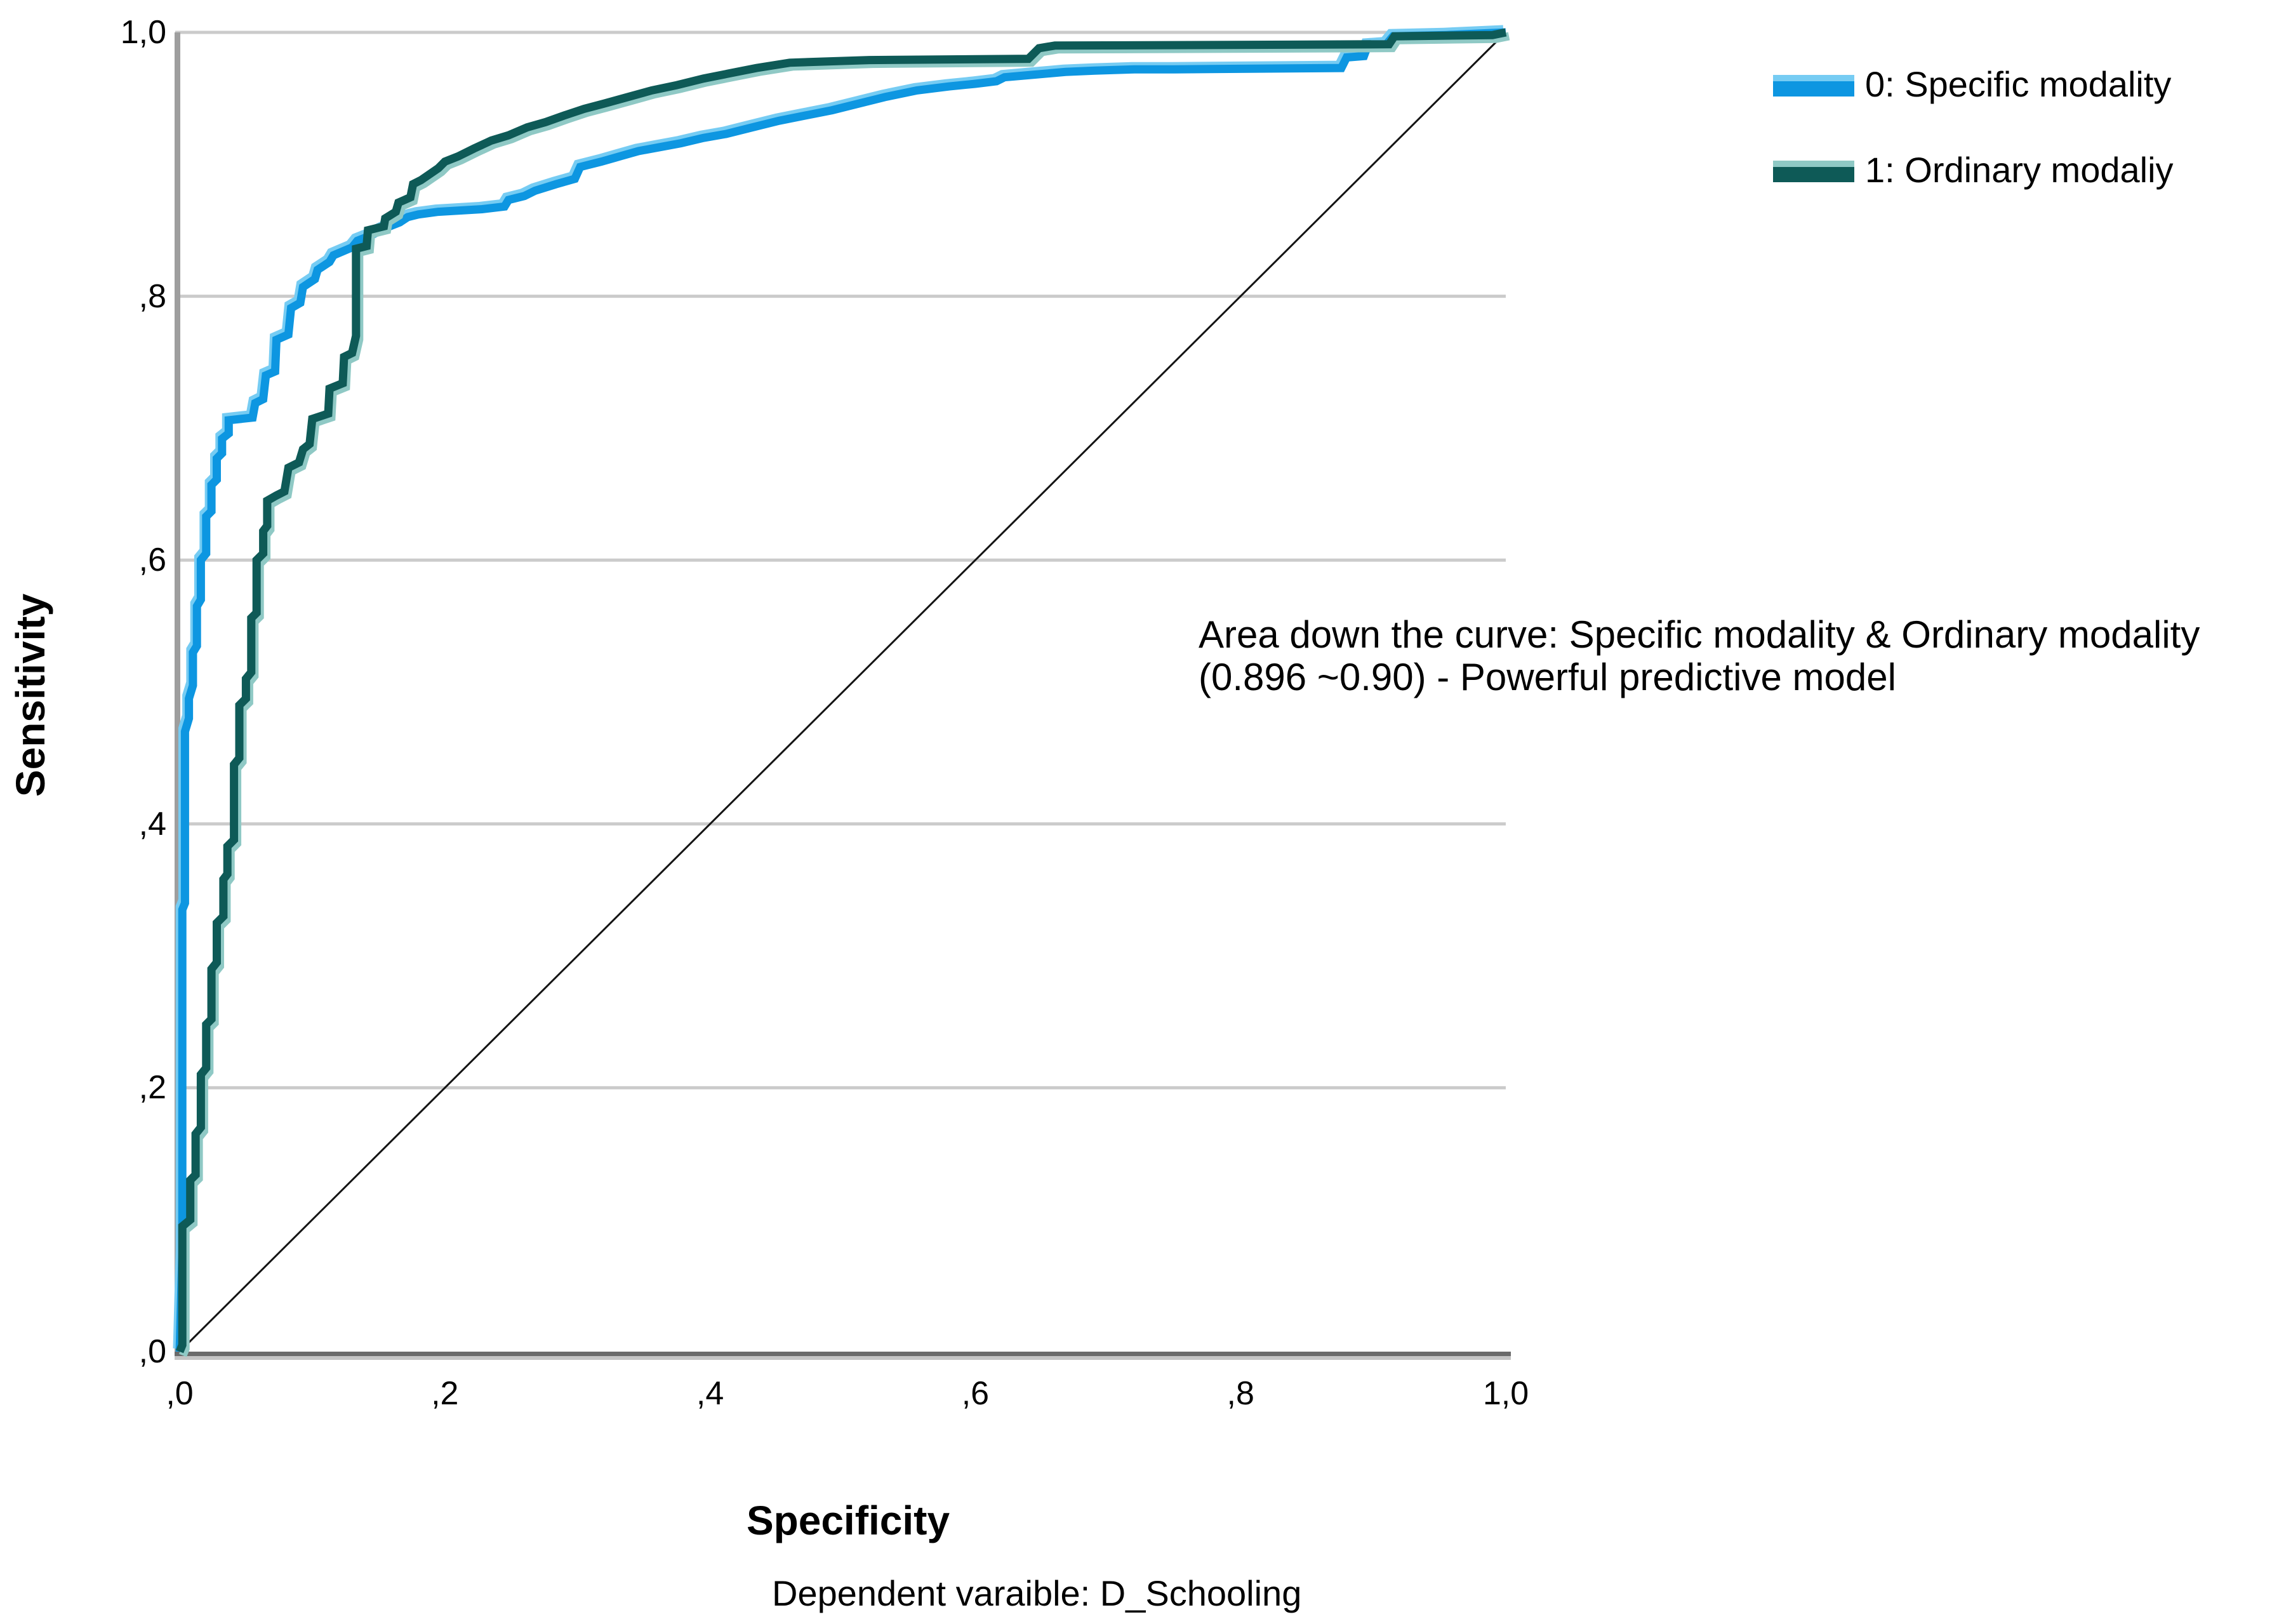  I want to click on x-tick-label: ,2, so click(445, 1394).